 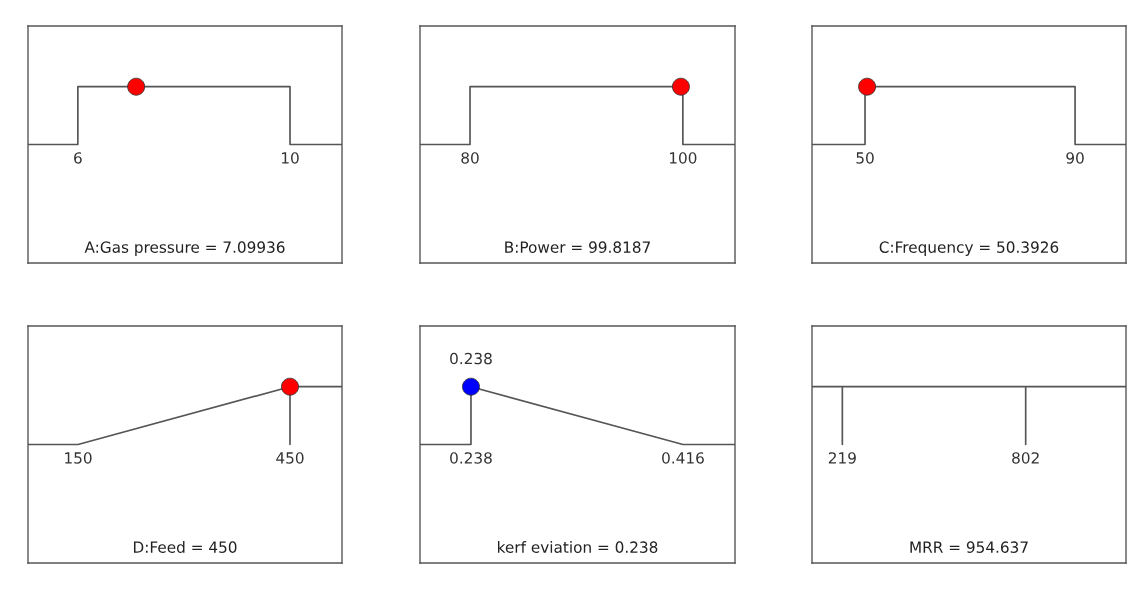 What do you see at coordinates (78, 458) in the screenshot?
I see `x-tick-label: 150` at bounding box center [78, 458].